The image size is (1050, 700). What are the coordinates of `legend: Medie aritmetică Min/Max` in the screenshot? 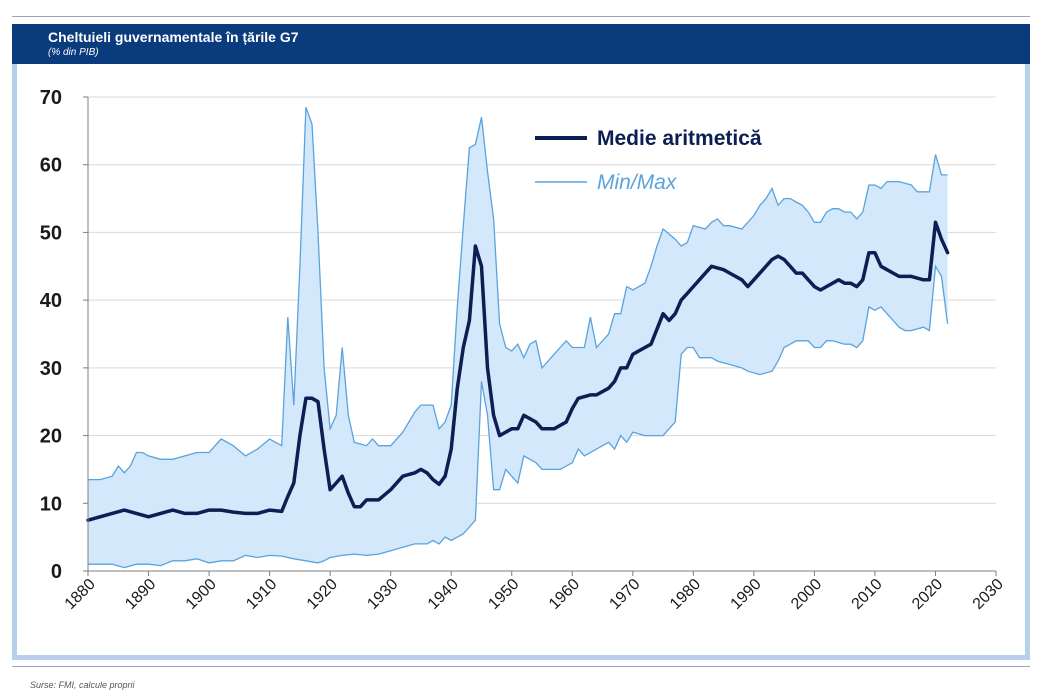 It's located at (648, 160).